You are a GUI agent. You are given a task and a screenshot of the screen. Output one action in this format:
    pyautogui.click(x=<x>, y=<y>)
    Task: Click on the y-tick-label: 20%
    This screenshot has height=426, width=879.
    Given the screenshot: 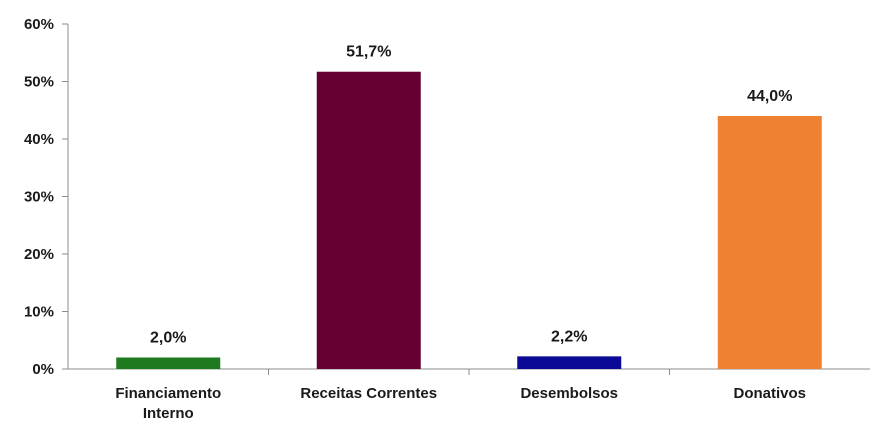 What is the action you would take?
    pyautogui.click(x=39, y=254)
    